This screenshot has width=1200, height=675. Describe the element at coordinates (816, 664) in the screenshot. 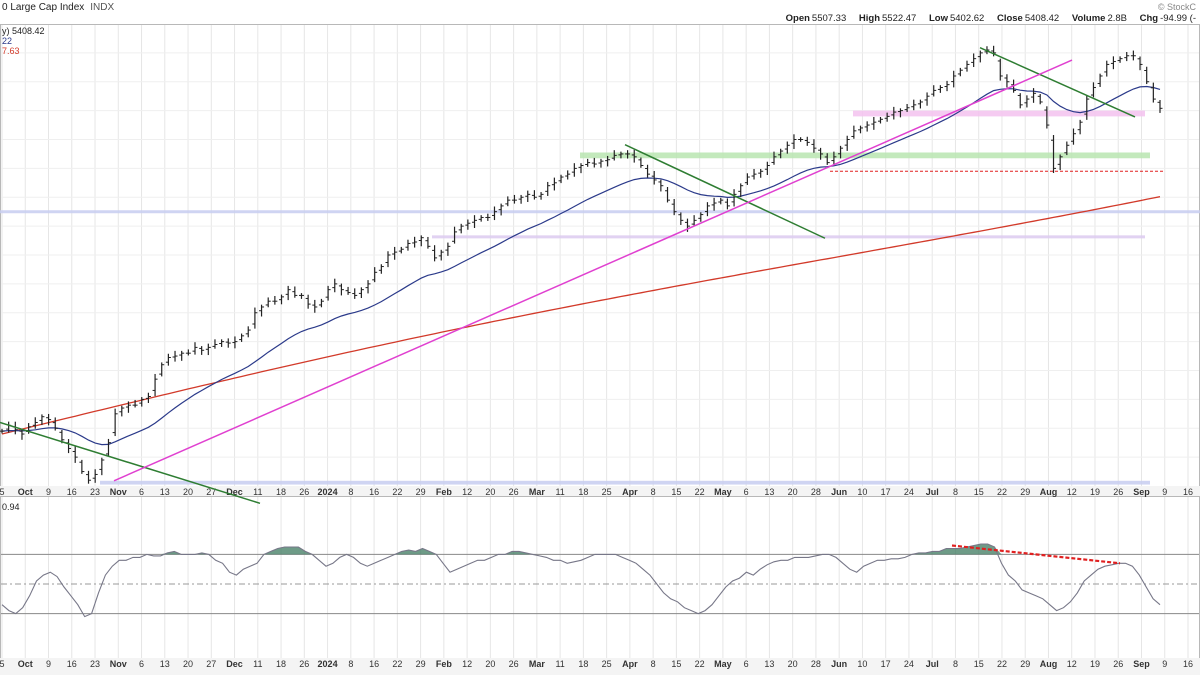

I see `x-tick-label-lower: 28` at that location.